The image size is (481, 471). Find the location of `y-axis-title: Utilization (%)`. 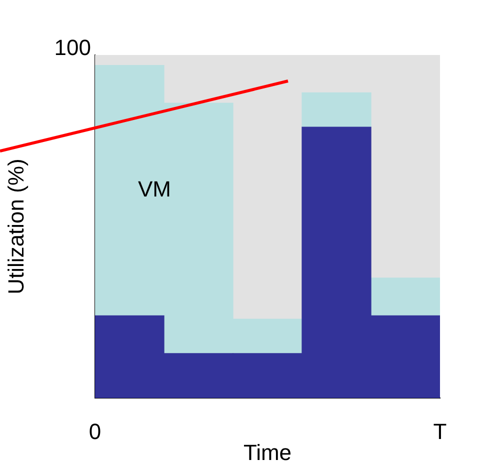

y-axis-title: Utilization (%) is located at coordinates (15, 226).